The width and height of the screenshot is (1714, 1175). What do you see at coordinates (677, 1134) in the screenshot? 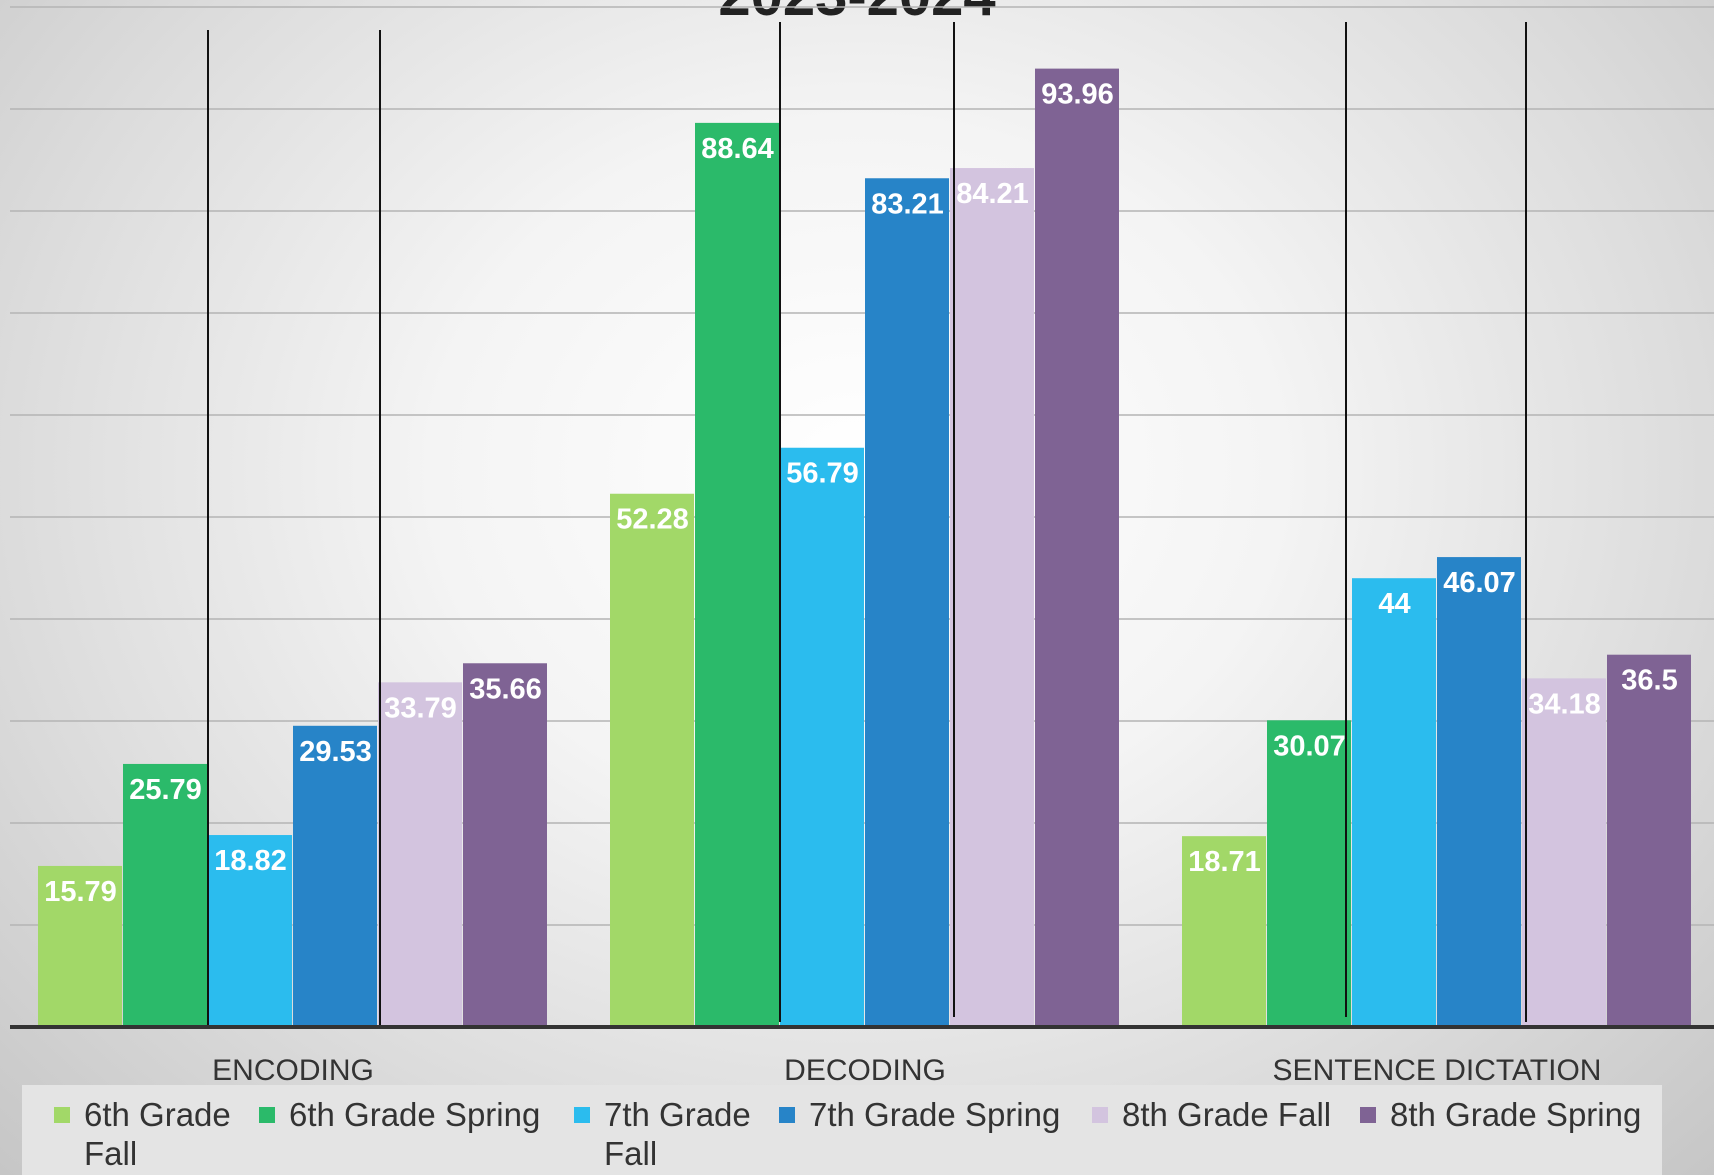
I see `legend-label: 7th Grade Fall` at bounding box center [677, 1134].